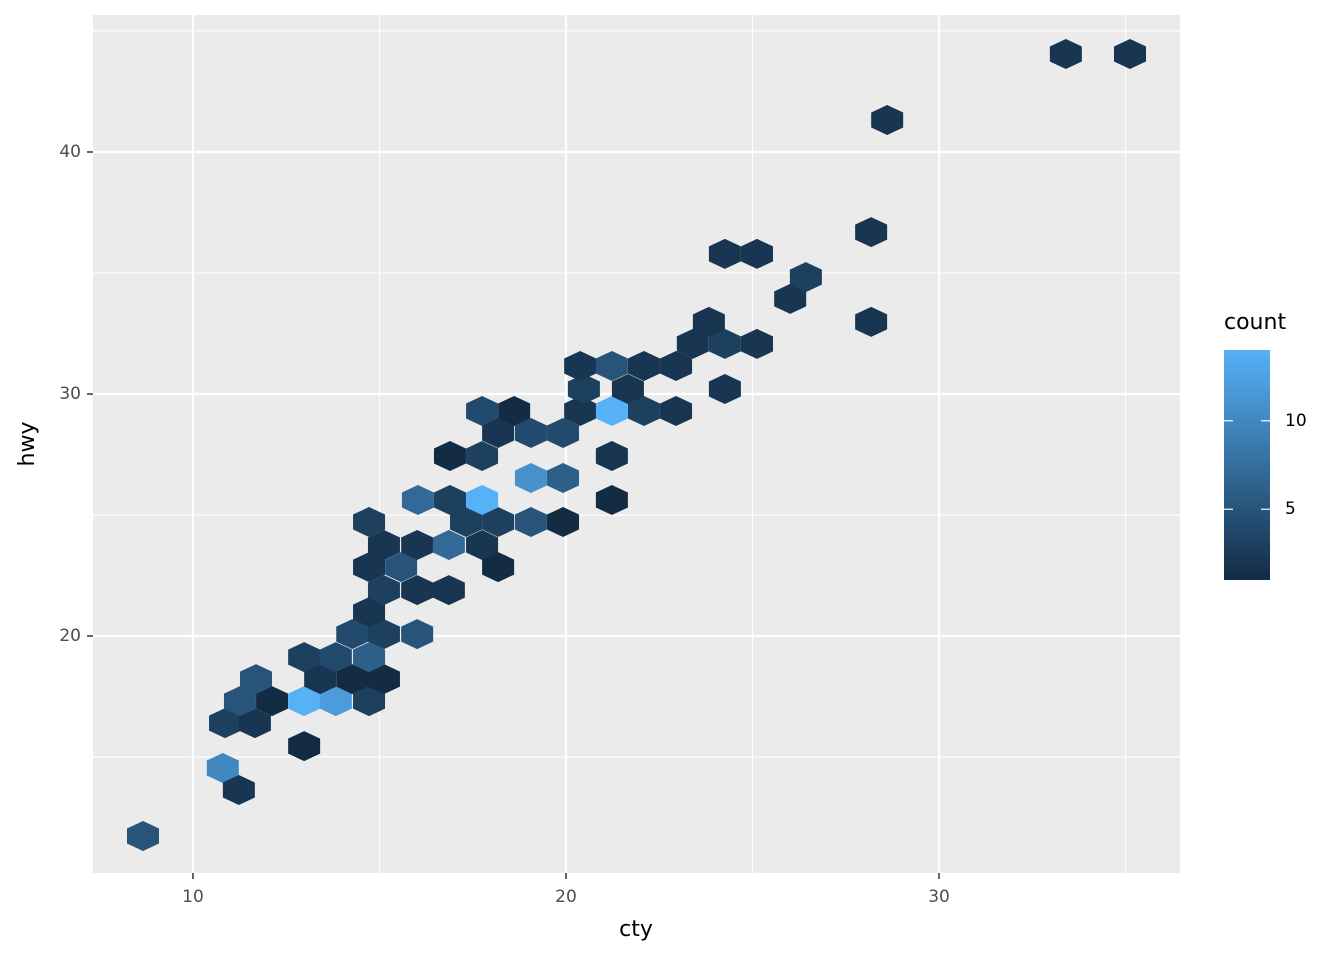  Describe the element at coordinates (70, 636) in the screenshot. I see `y-tick-label: 20` at that location.